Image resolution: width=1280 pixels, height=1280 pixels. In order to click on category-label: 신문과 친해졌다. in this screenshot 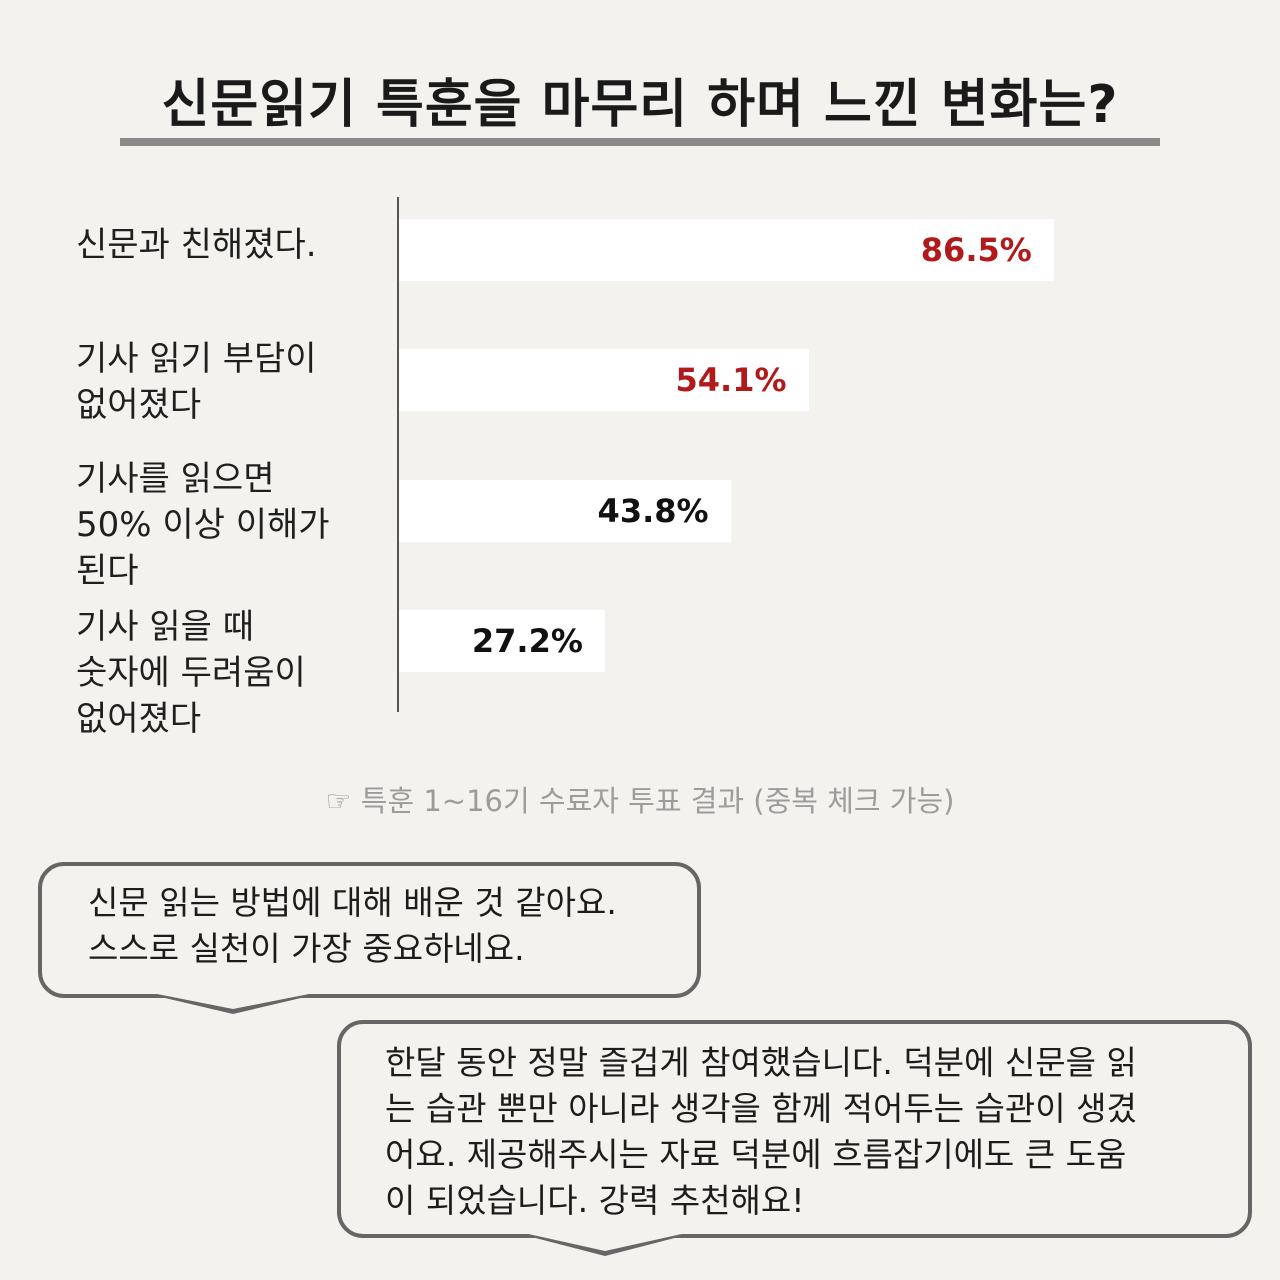, I will do `click(196, 245)`.